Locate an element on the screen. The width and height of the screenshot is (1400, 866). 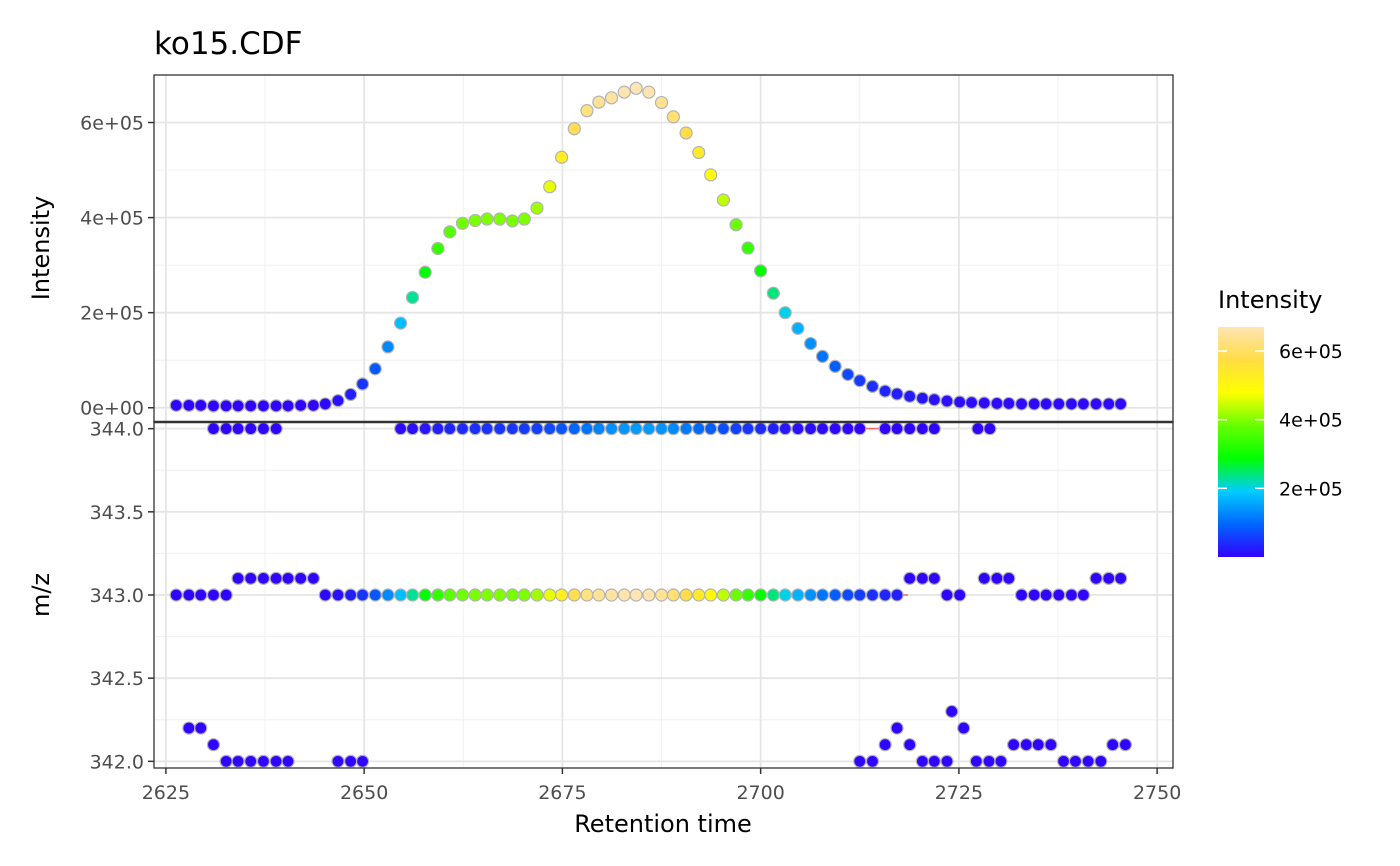
y-tick-label: 342.0 is located at coordinates (117, 762).